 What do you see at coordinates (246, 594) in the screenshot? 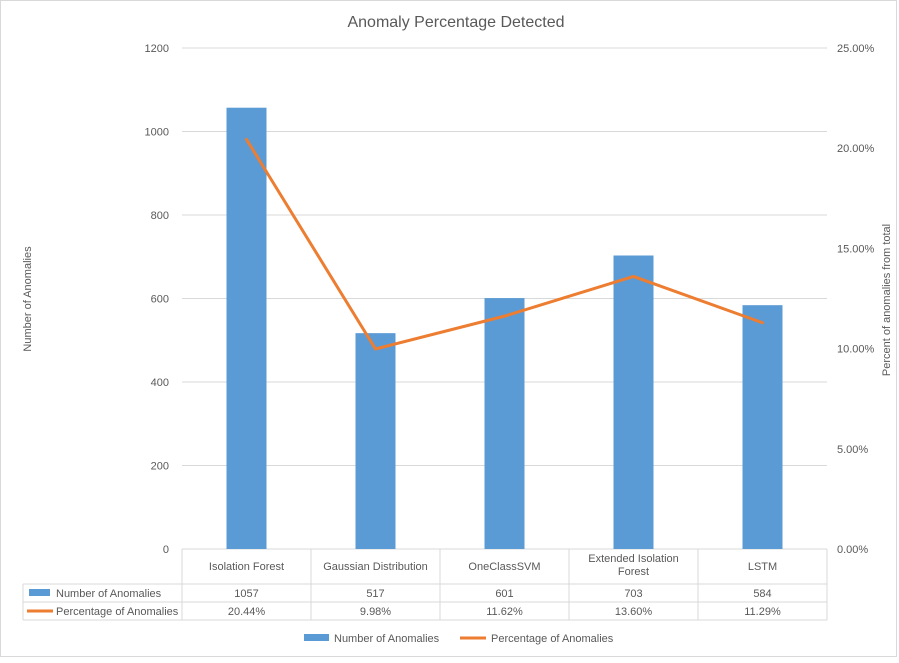
I see `table-cell: 1057` at bounding box center [246, 594].